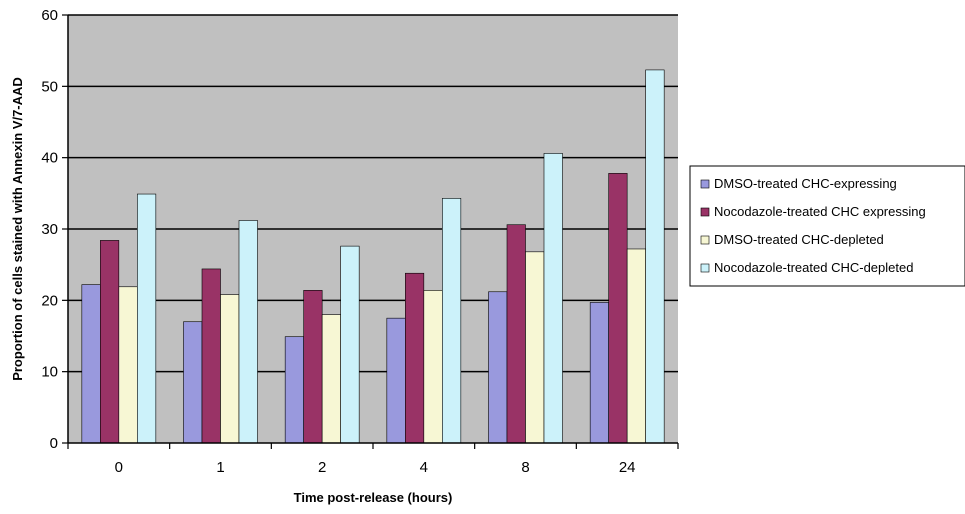  Describe the element at coordinates (49, 372) in the screenshot. I see `y-tick-label: 10` at that location.